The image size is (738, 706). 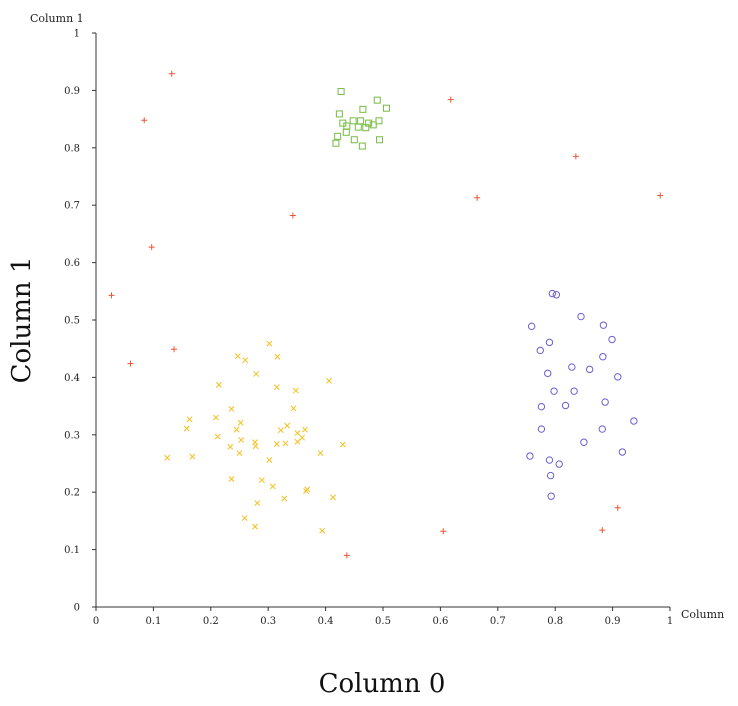 What do you see at coordinates (77, 34) in the screenshot?
I see `y-tick-label: 1` at bounding box center [77, 34].